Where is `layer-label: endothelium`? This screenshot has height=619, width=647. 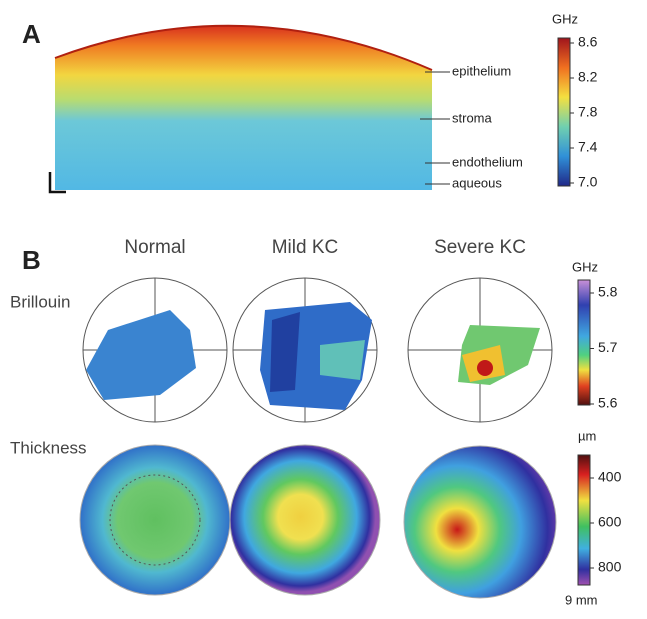 layer-label: endothelium is located at coordinates (487, 161).